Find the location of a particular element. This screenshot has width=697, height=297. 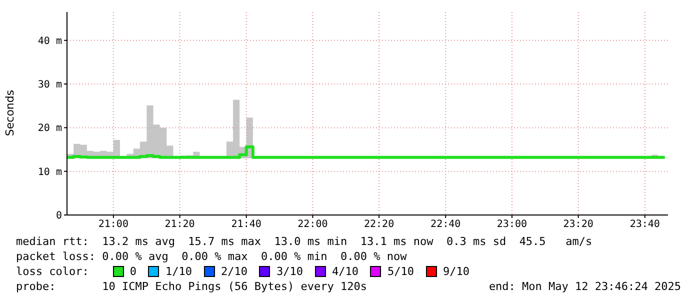

x-tick-label: 21:00 is located at coordinates (113, 224).